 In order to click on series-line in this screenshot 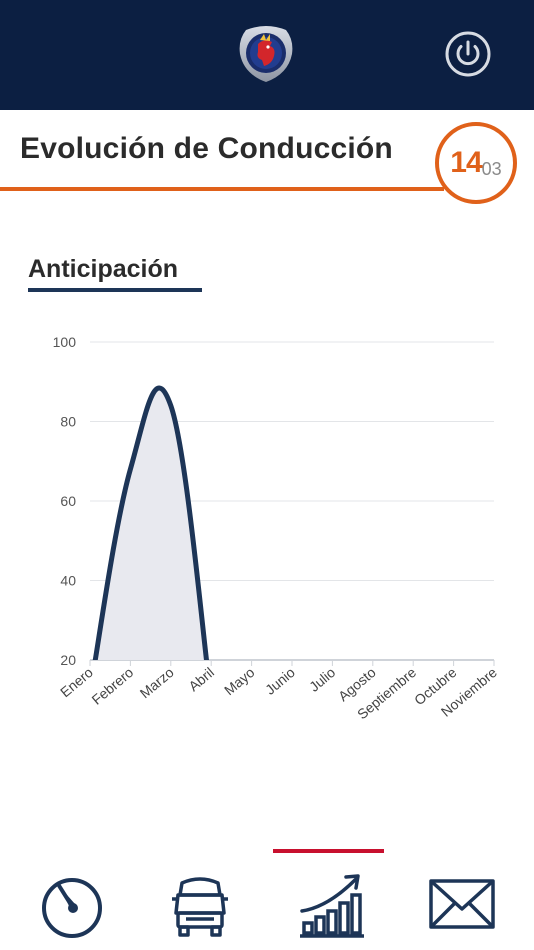, I will do `click(150, 522)`.